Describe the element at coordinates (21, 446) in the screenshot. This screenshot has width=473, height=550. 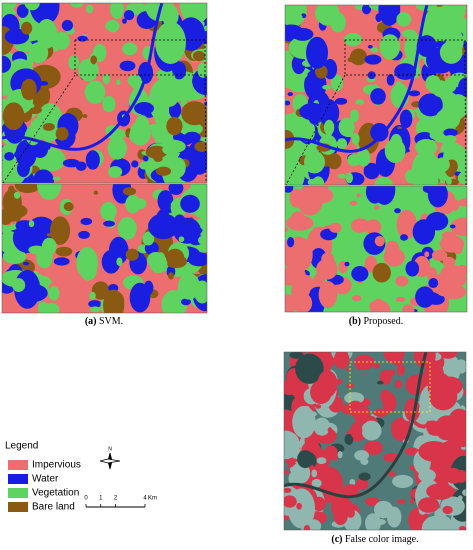
I see `legend-title: Legend` at that location.